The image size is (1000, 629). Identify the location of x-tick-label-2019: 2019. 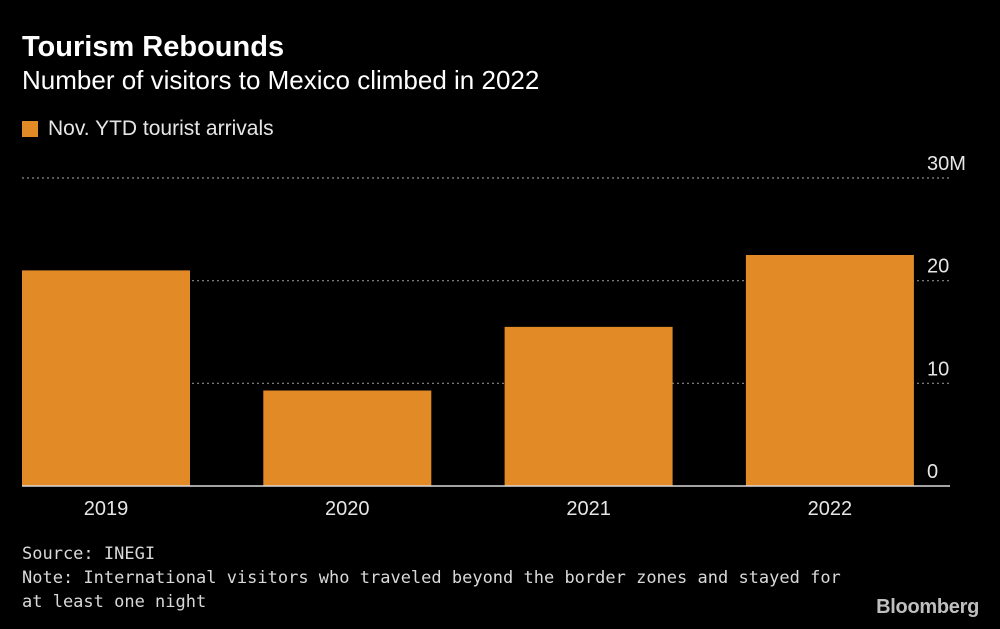
(106, 509).